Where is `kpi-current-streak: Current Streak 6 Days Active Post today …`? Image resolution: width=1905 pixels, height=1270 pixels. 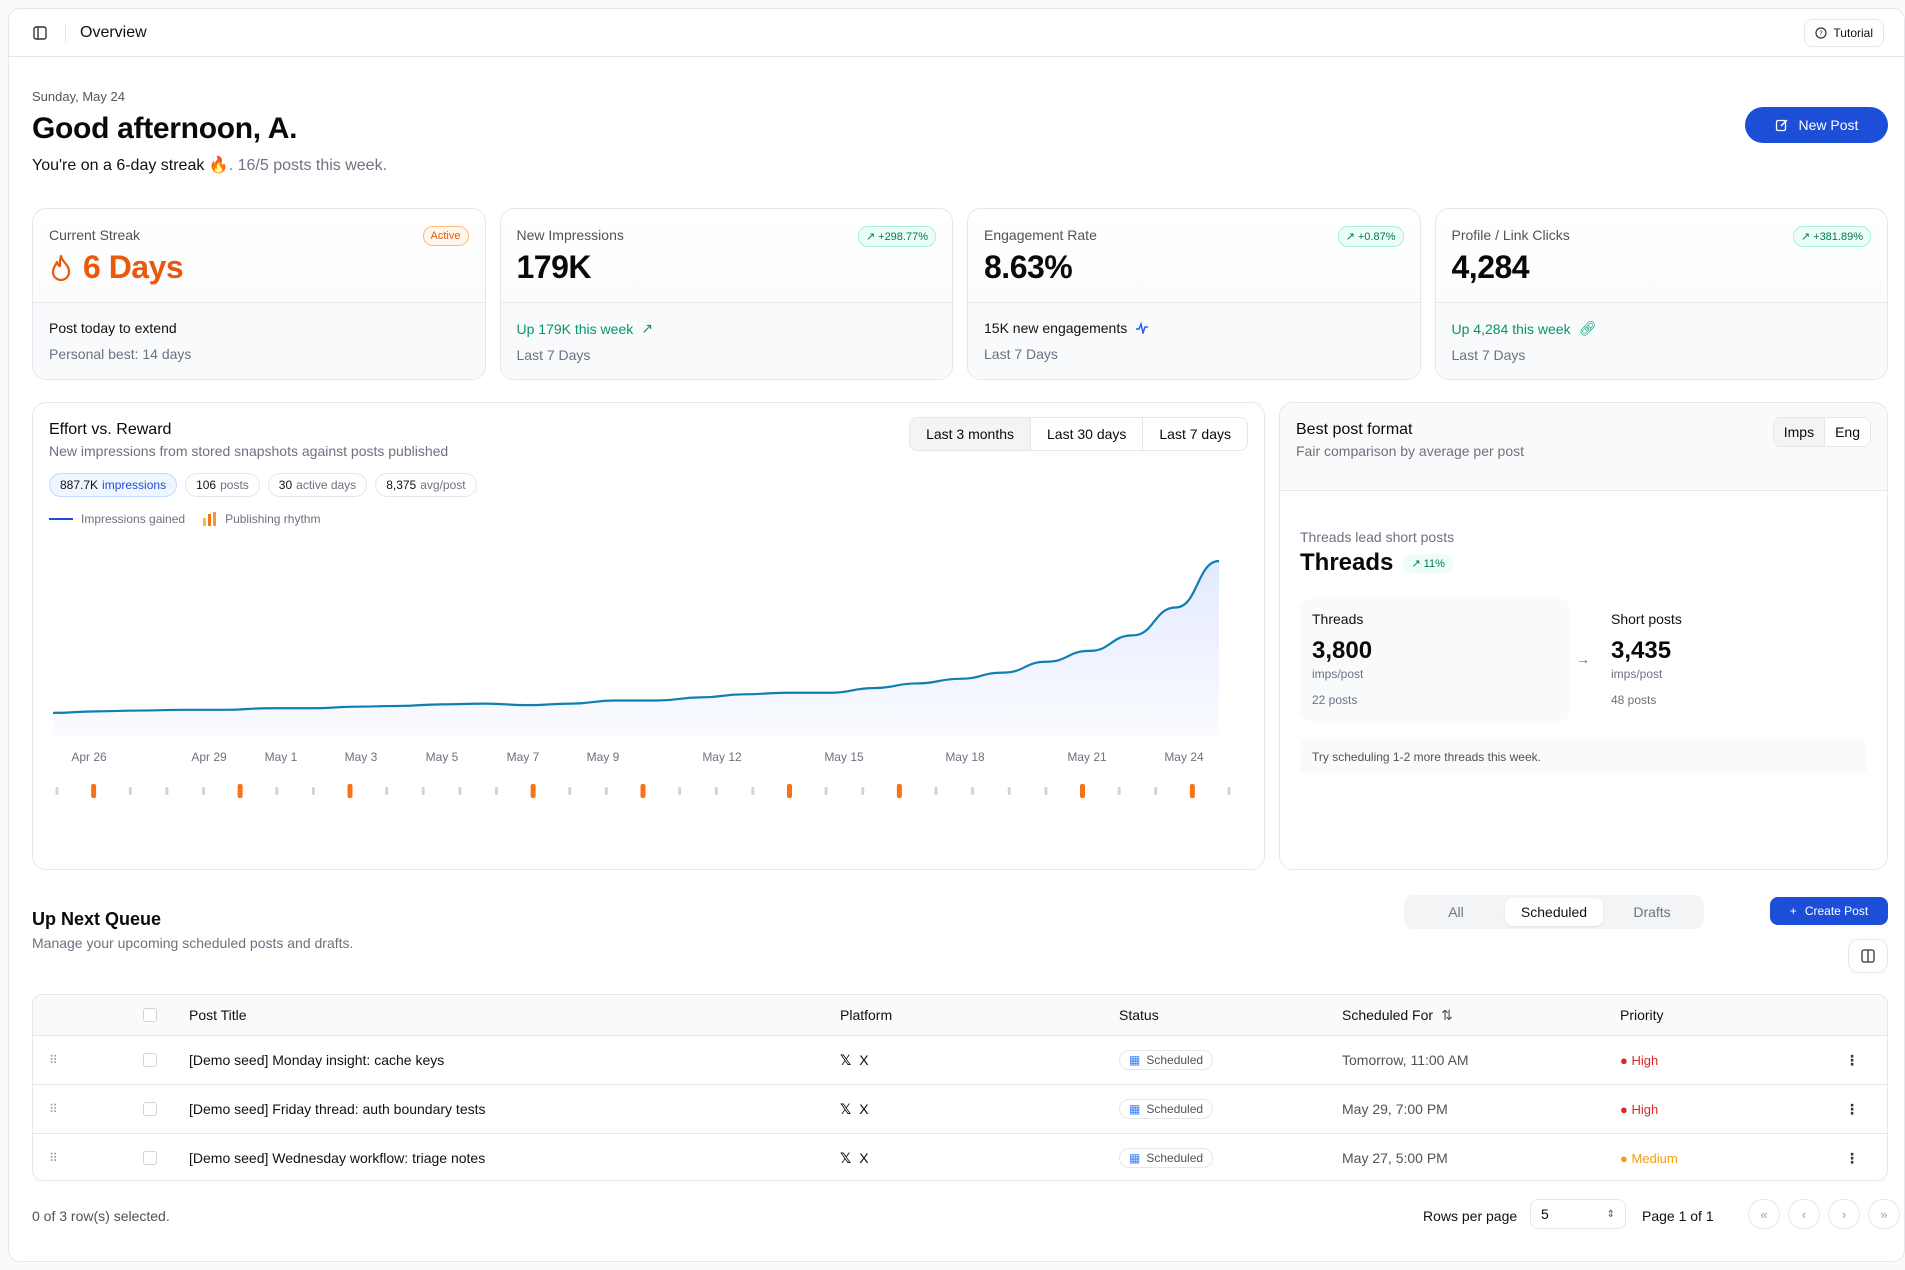
kpi-current-streak: Current Streak 6 Days Active Post today … is located at coordinates (259, 294).